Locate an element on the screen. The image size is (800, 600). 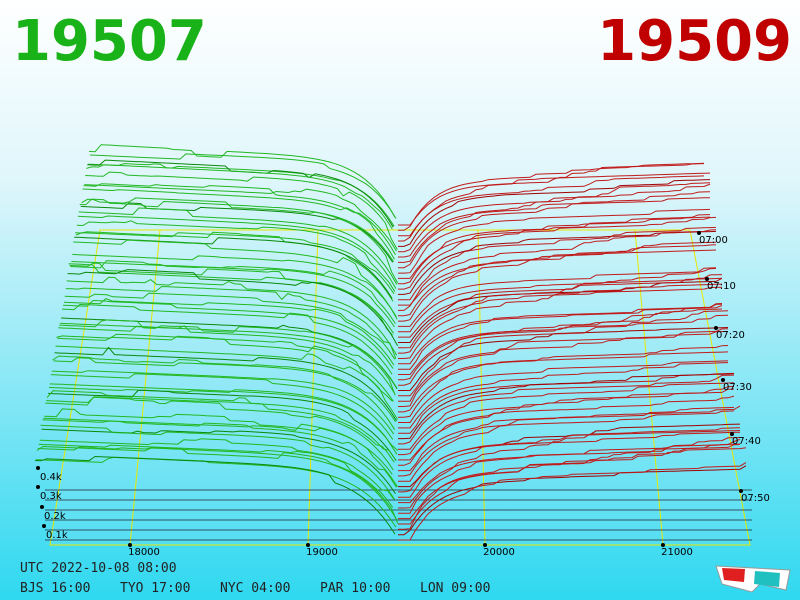
time-label: 07:20 is located at coordinates (730, 335).